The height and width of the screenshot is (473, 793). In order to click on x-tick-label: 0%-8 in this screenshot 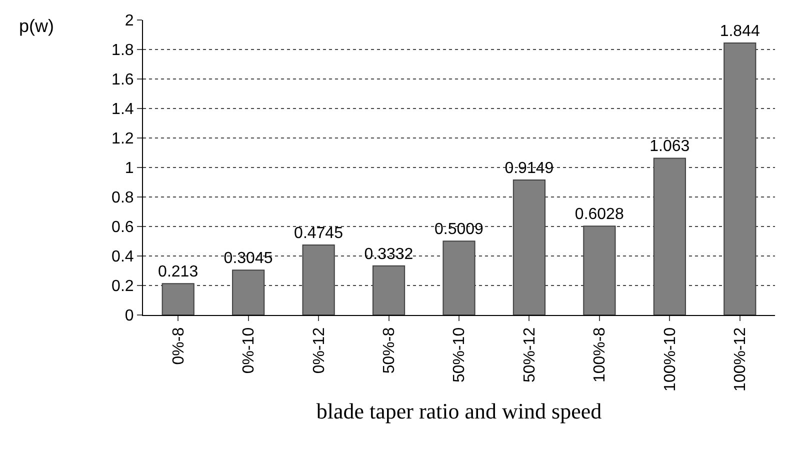, I will do `click(179, 346)`.